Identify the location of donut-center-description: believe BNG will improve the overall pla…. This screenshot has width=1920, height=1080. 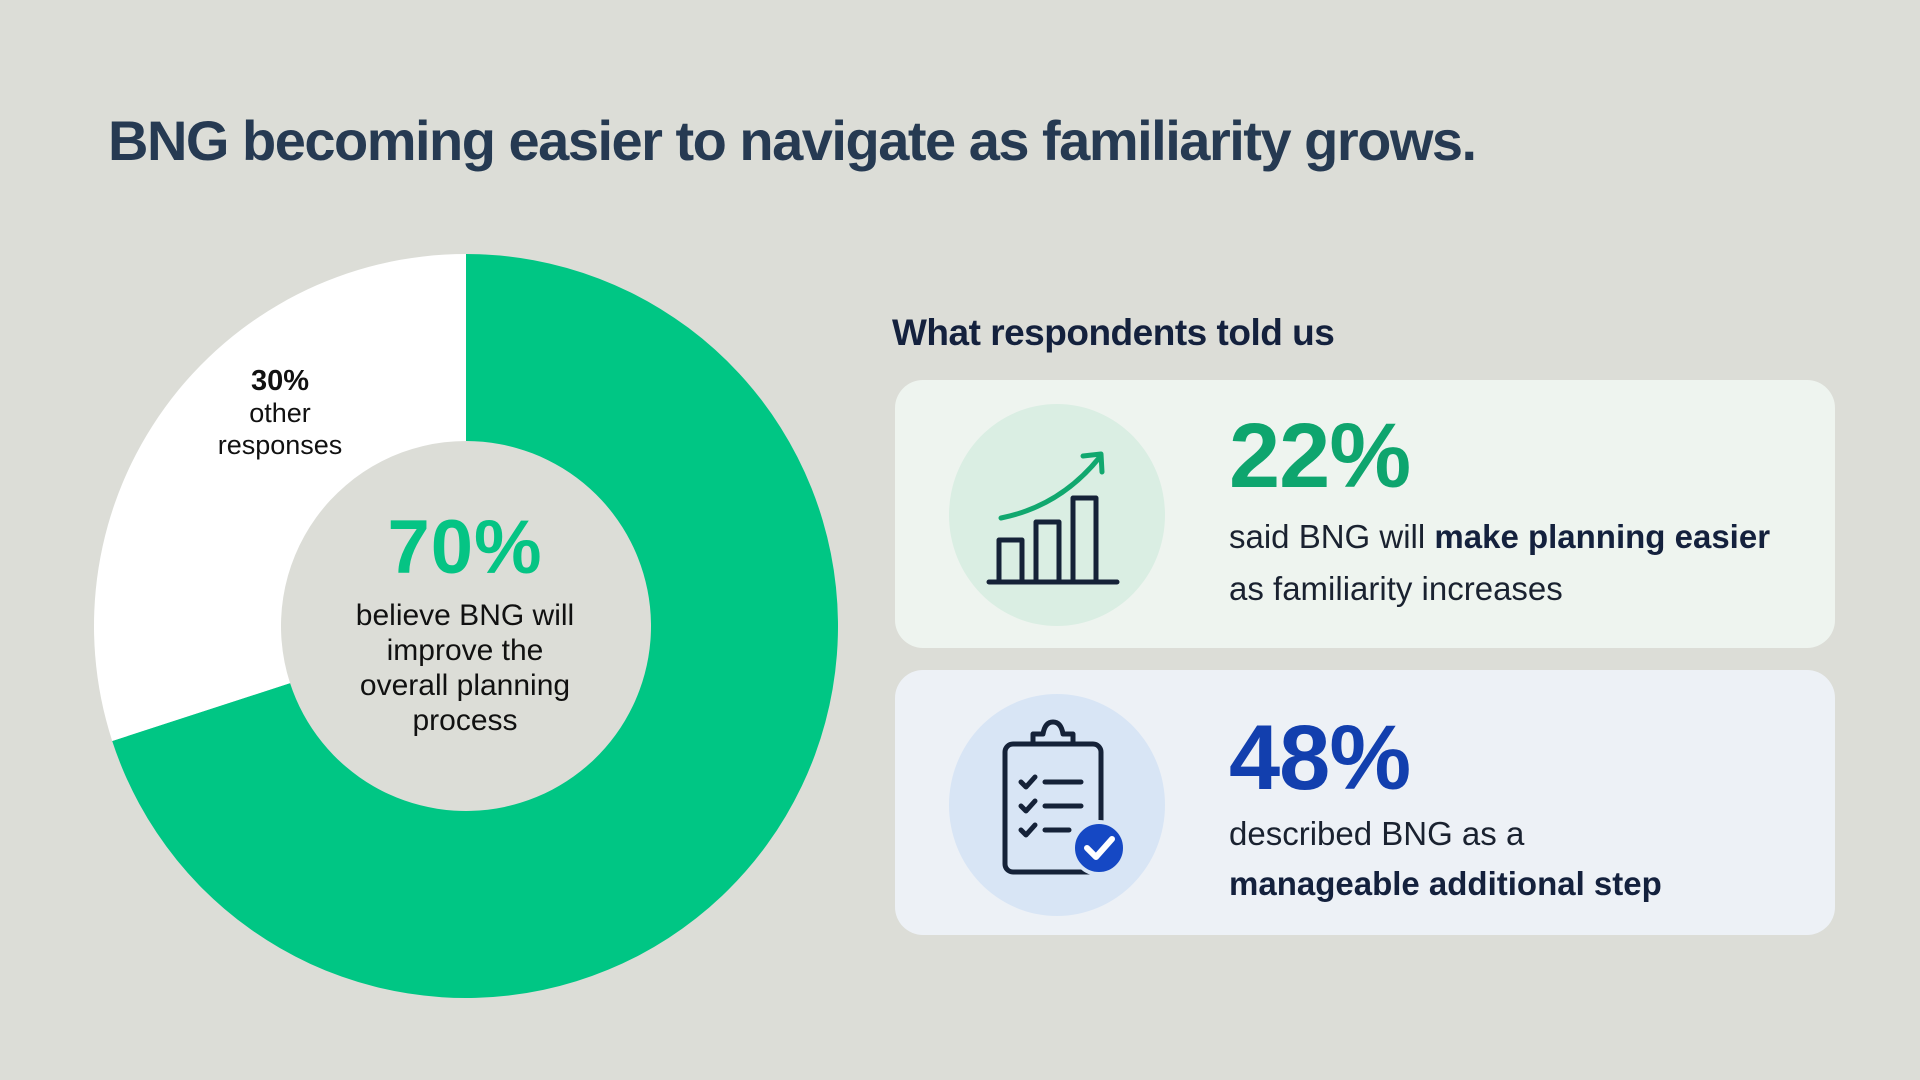
(465, 668).